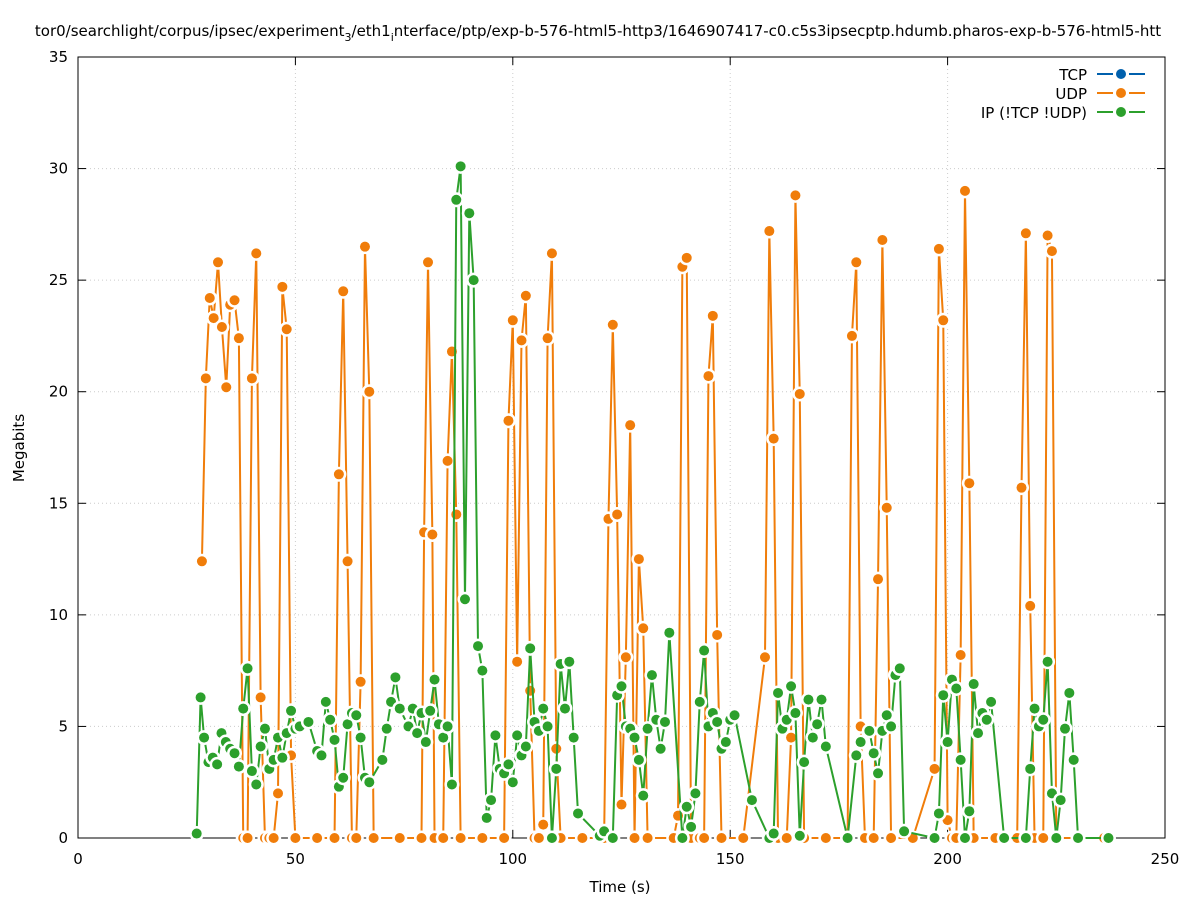 The image size is (1197, 900). What do you see at coordinates (947, 859) in the screenshot?
I see `x-tick-label: 200` at bounding box center [947, 859].